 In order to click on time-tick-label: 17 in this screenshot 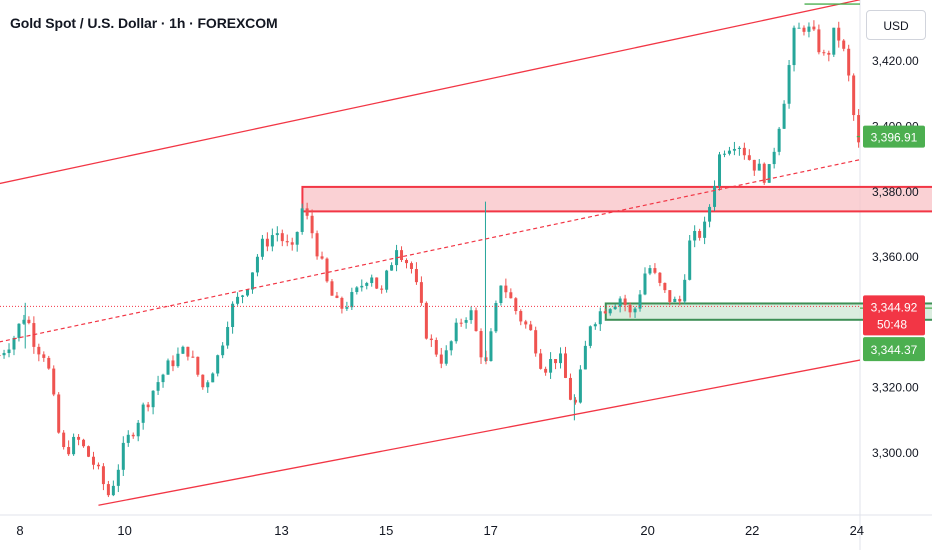, I will do `click(490, 530)`.